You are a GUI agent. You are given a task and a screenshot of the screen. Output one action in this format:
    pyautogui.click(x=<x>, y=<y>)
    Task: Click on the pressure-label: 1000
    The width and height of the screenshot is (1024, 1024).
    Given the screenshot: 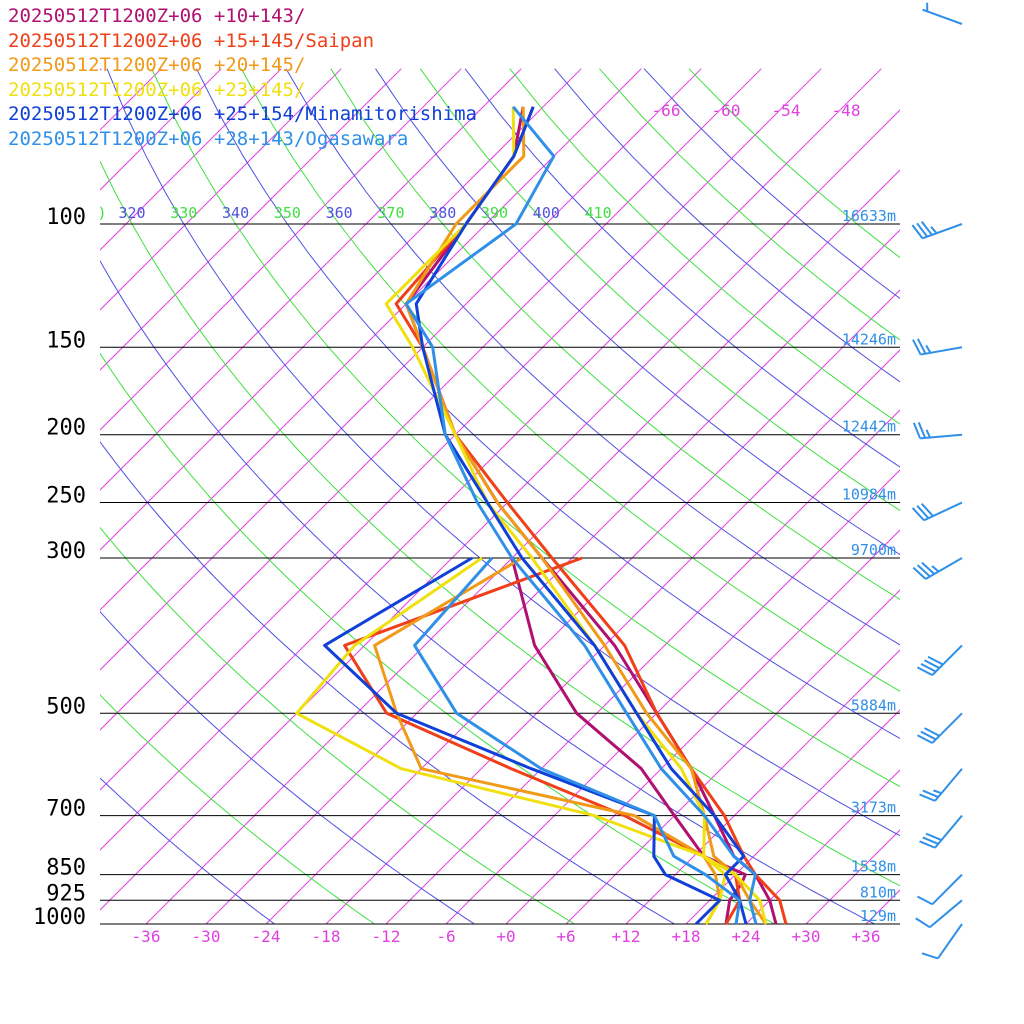 What is the action you would take?
    pyautogui.click(x=59, y=917)
    